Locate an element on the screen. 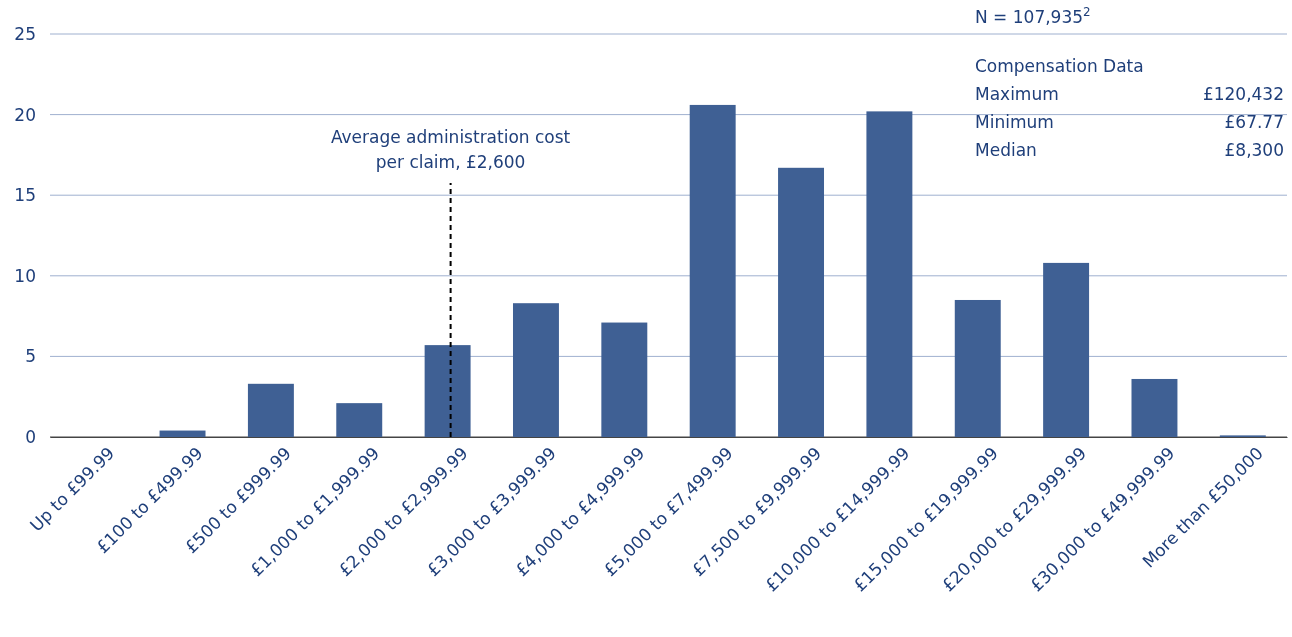  y-tick-label: 20 is located at coordinates (25, 114).